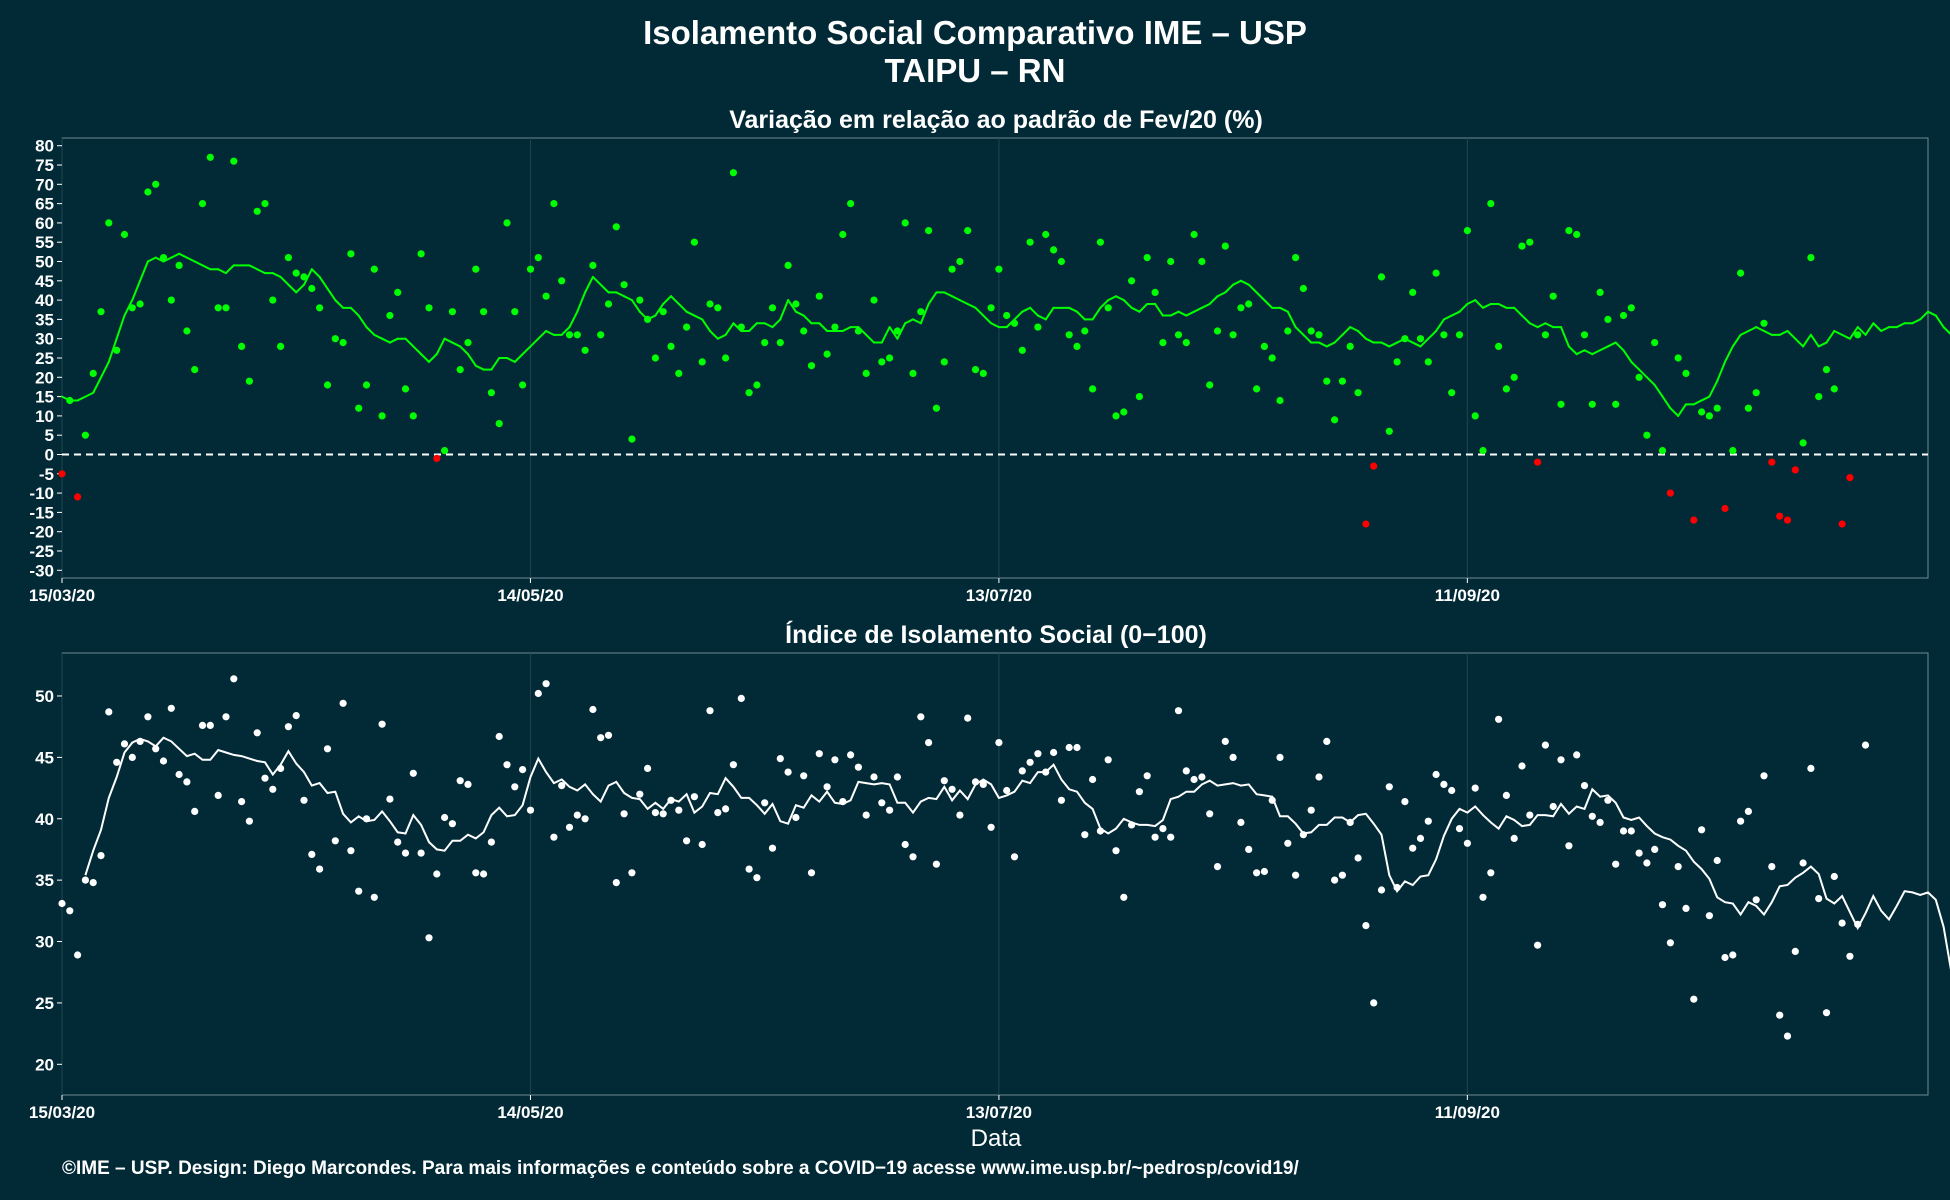 The image size is (1950, 1200). Describe the element at coordinates (44, 942) in the screenshot. I see `y-tick-label: 30` at that location.